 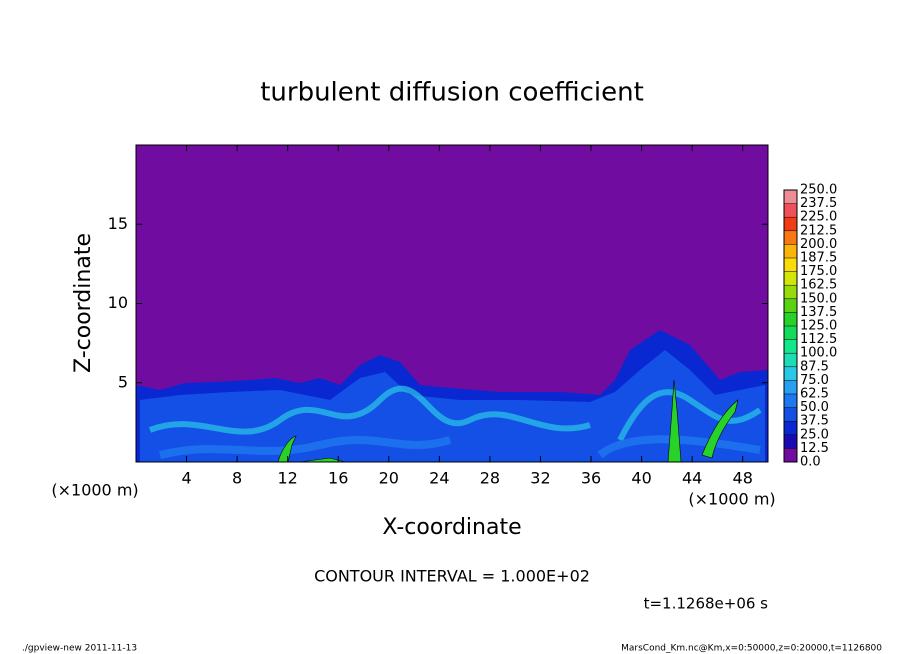 I want to click on colorbar-label: 225.0, so click(x=818, y=217).